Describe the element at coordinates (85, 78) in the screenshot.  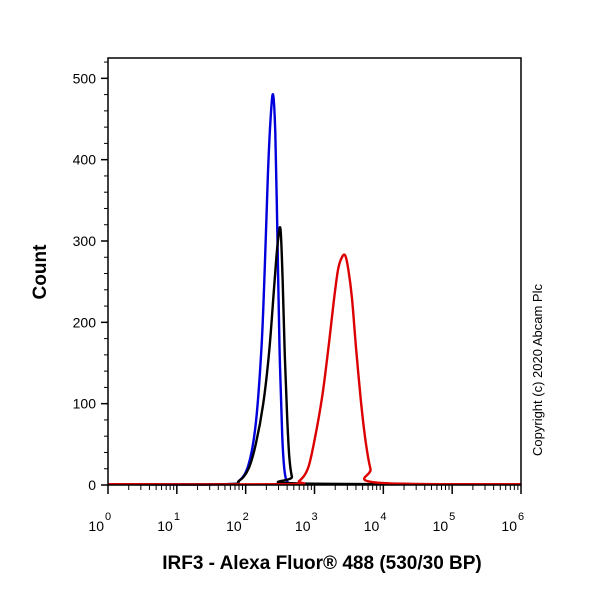
I see `y-tick-label: 500` at that location.